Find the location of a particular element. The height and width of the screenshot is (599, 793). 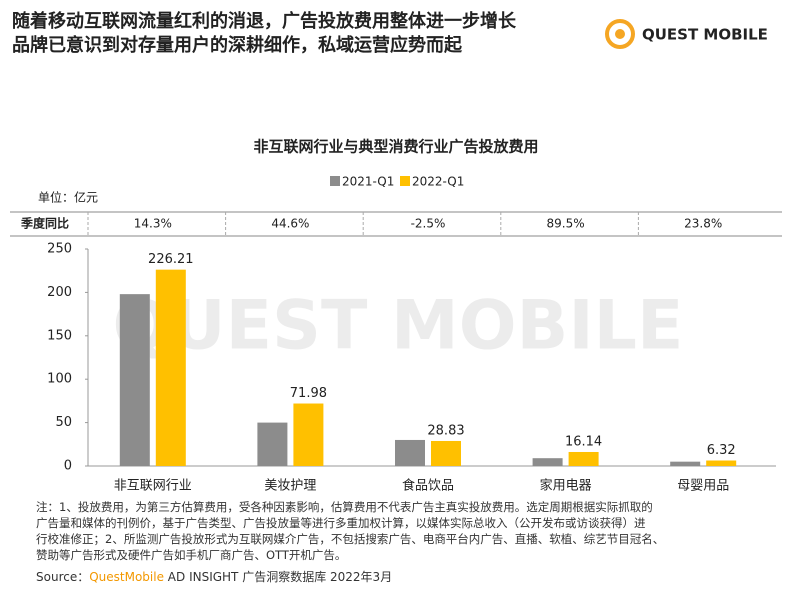

y-tick-label: 200 is located at coordinates (59, 292).